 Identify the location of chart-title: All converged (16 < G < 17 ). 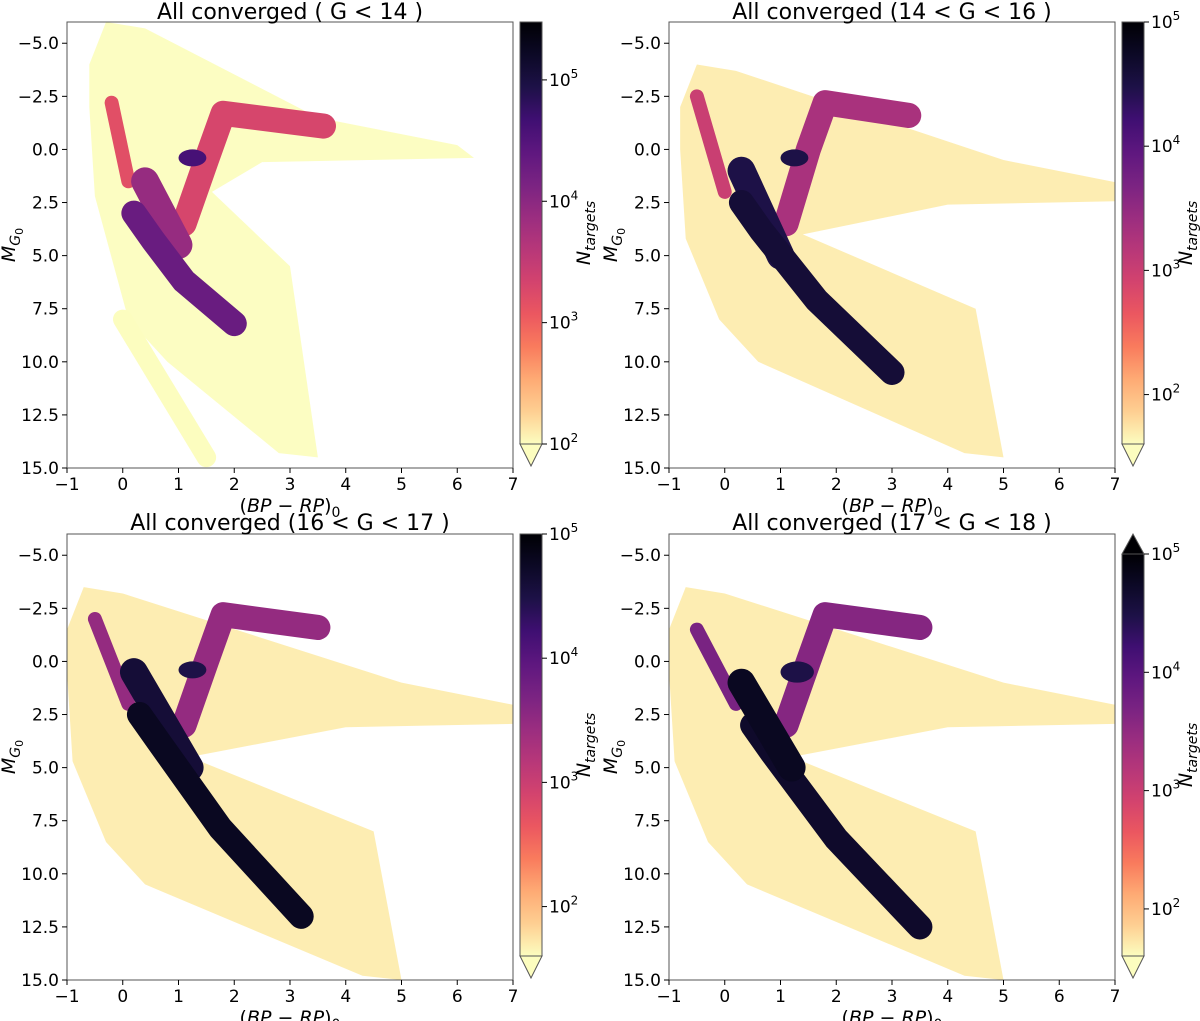
(289, 523).